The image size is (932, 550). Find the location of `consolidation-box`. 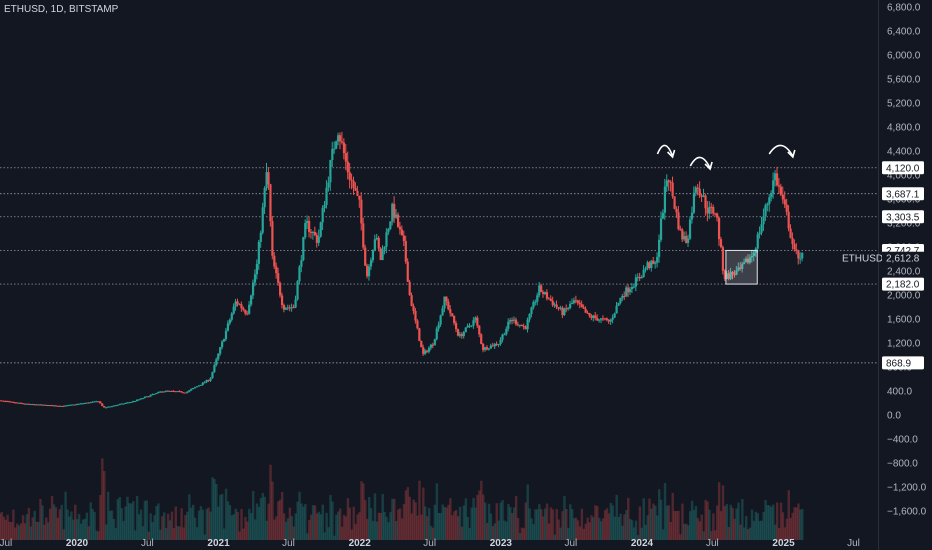

consolidation-box is located at coordinates (741, 267).